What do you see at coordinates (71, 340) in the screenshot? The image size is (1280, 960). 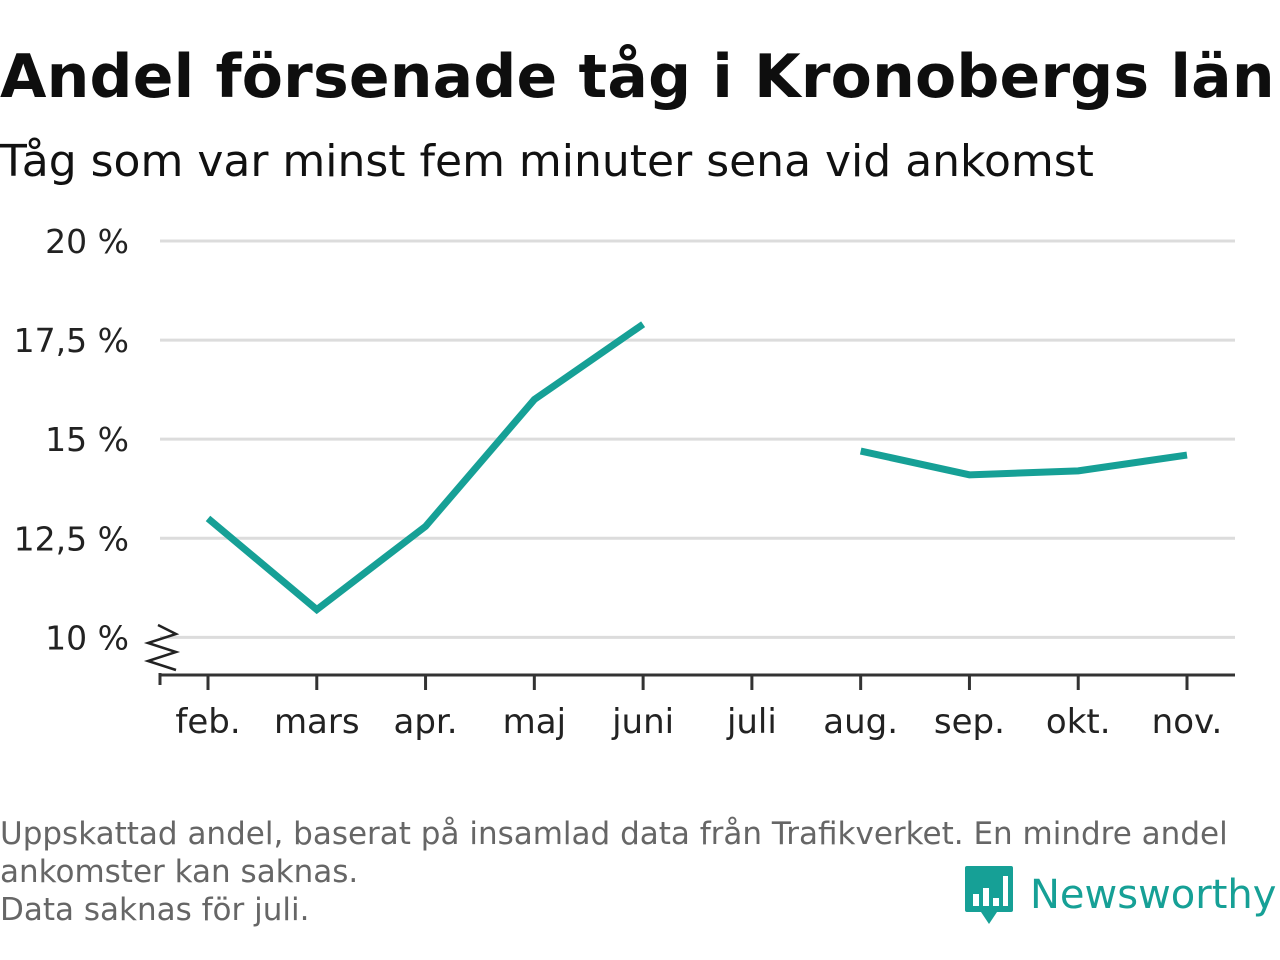 I see `y-tick-label: 17,5 %` at bounding box center [71, 340].